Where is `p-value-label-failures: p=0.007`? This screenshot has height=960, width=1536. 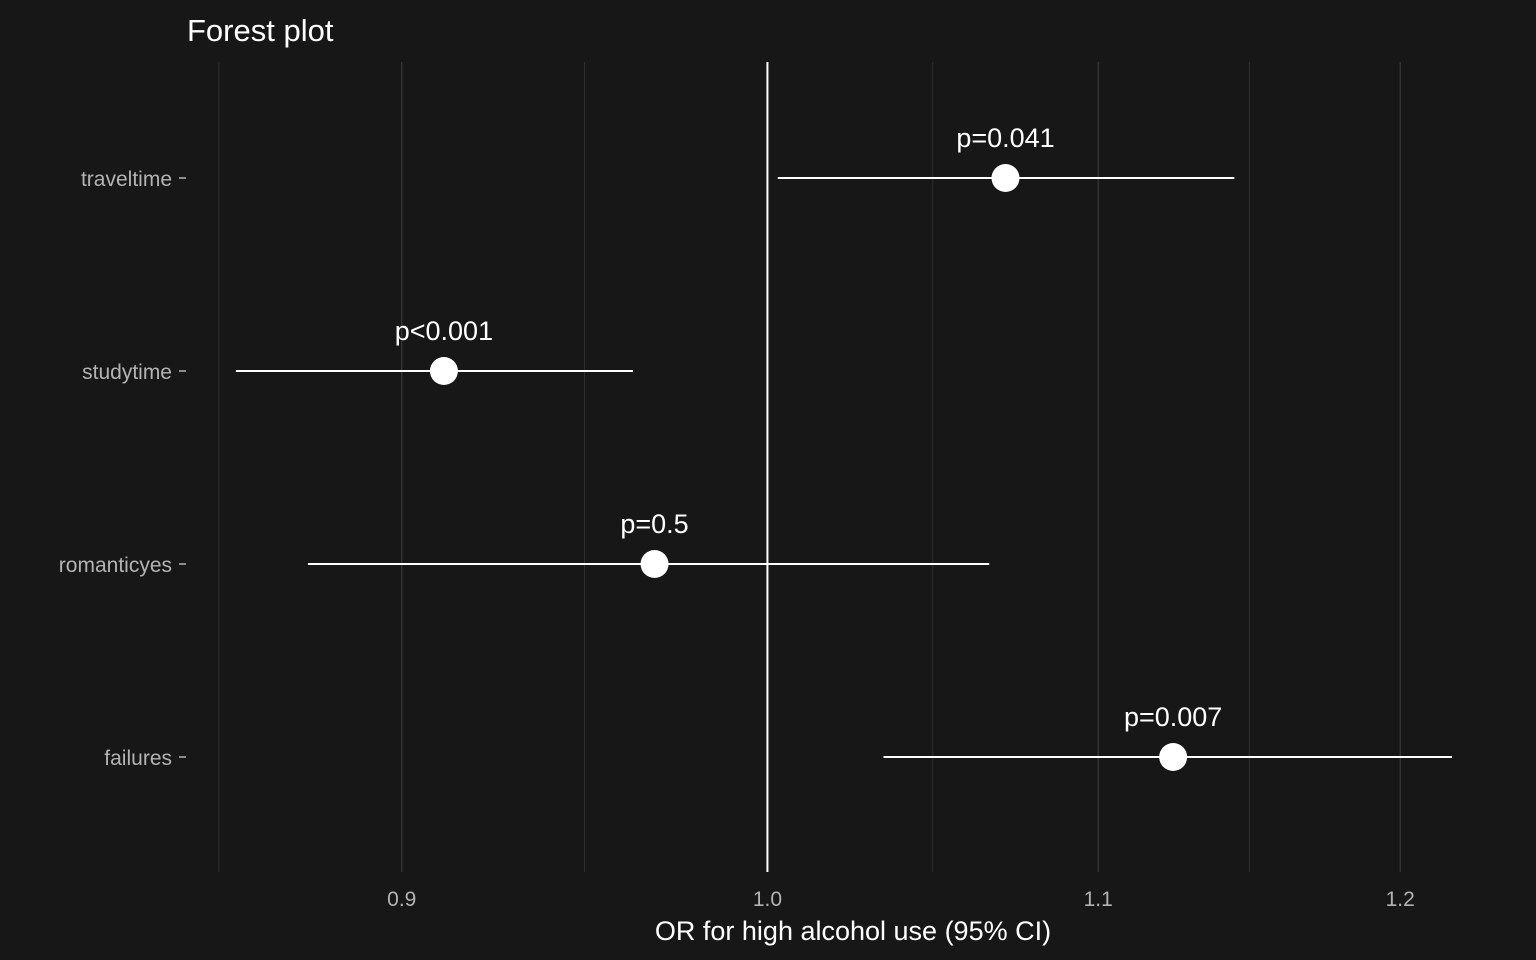
p-value-label-failures: p=0.007 is located at coordinates (1173, 717).